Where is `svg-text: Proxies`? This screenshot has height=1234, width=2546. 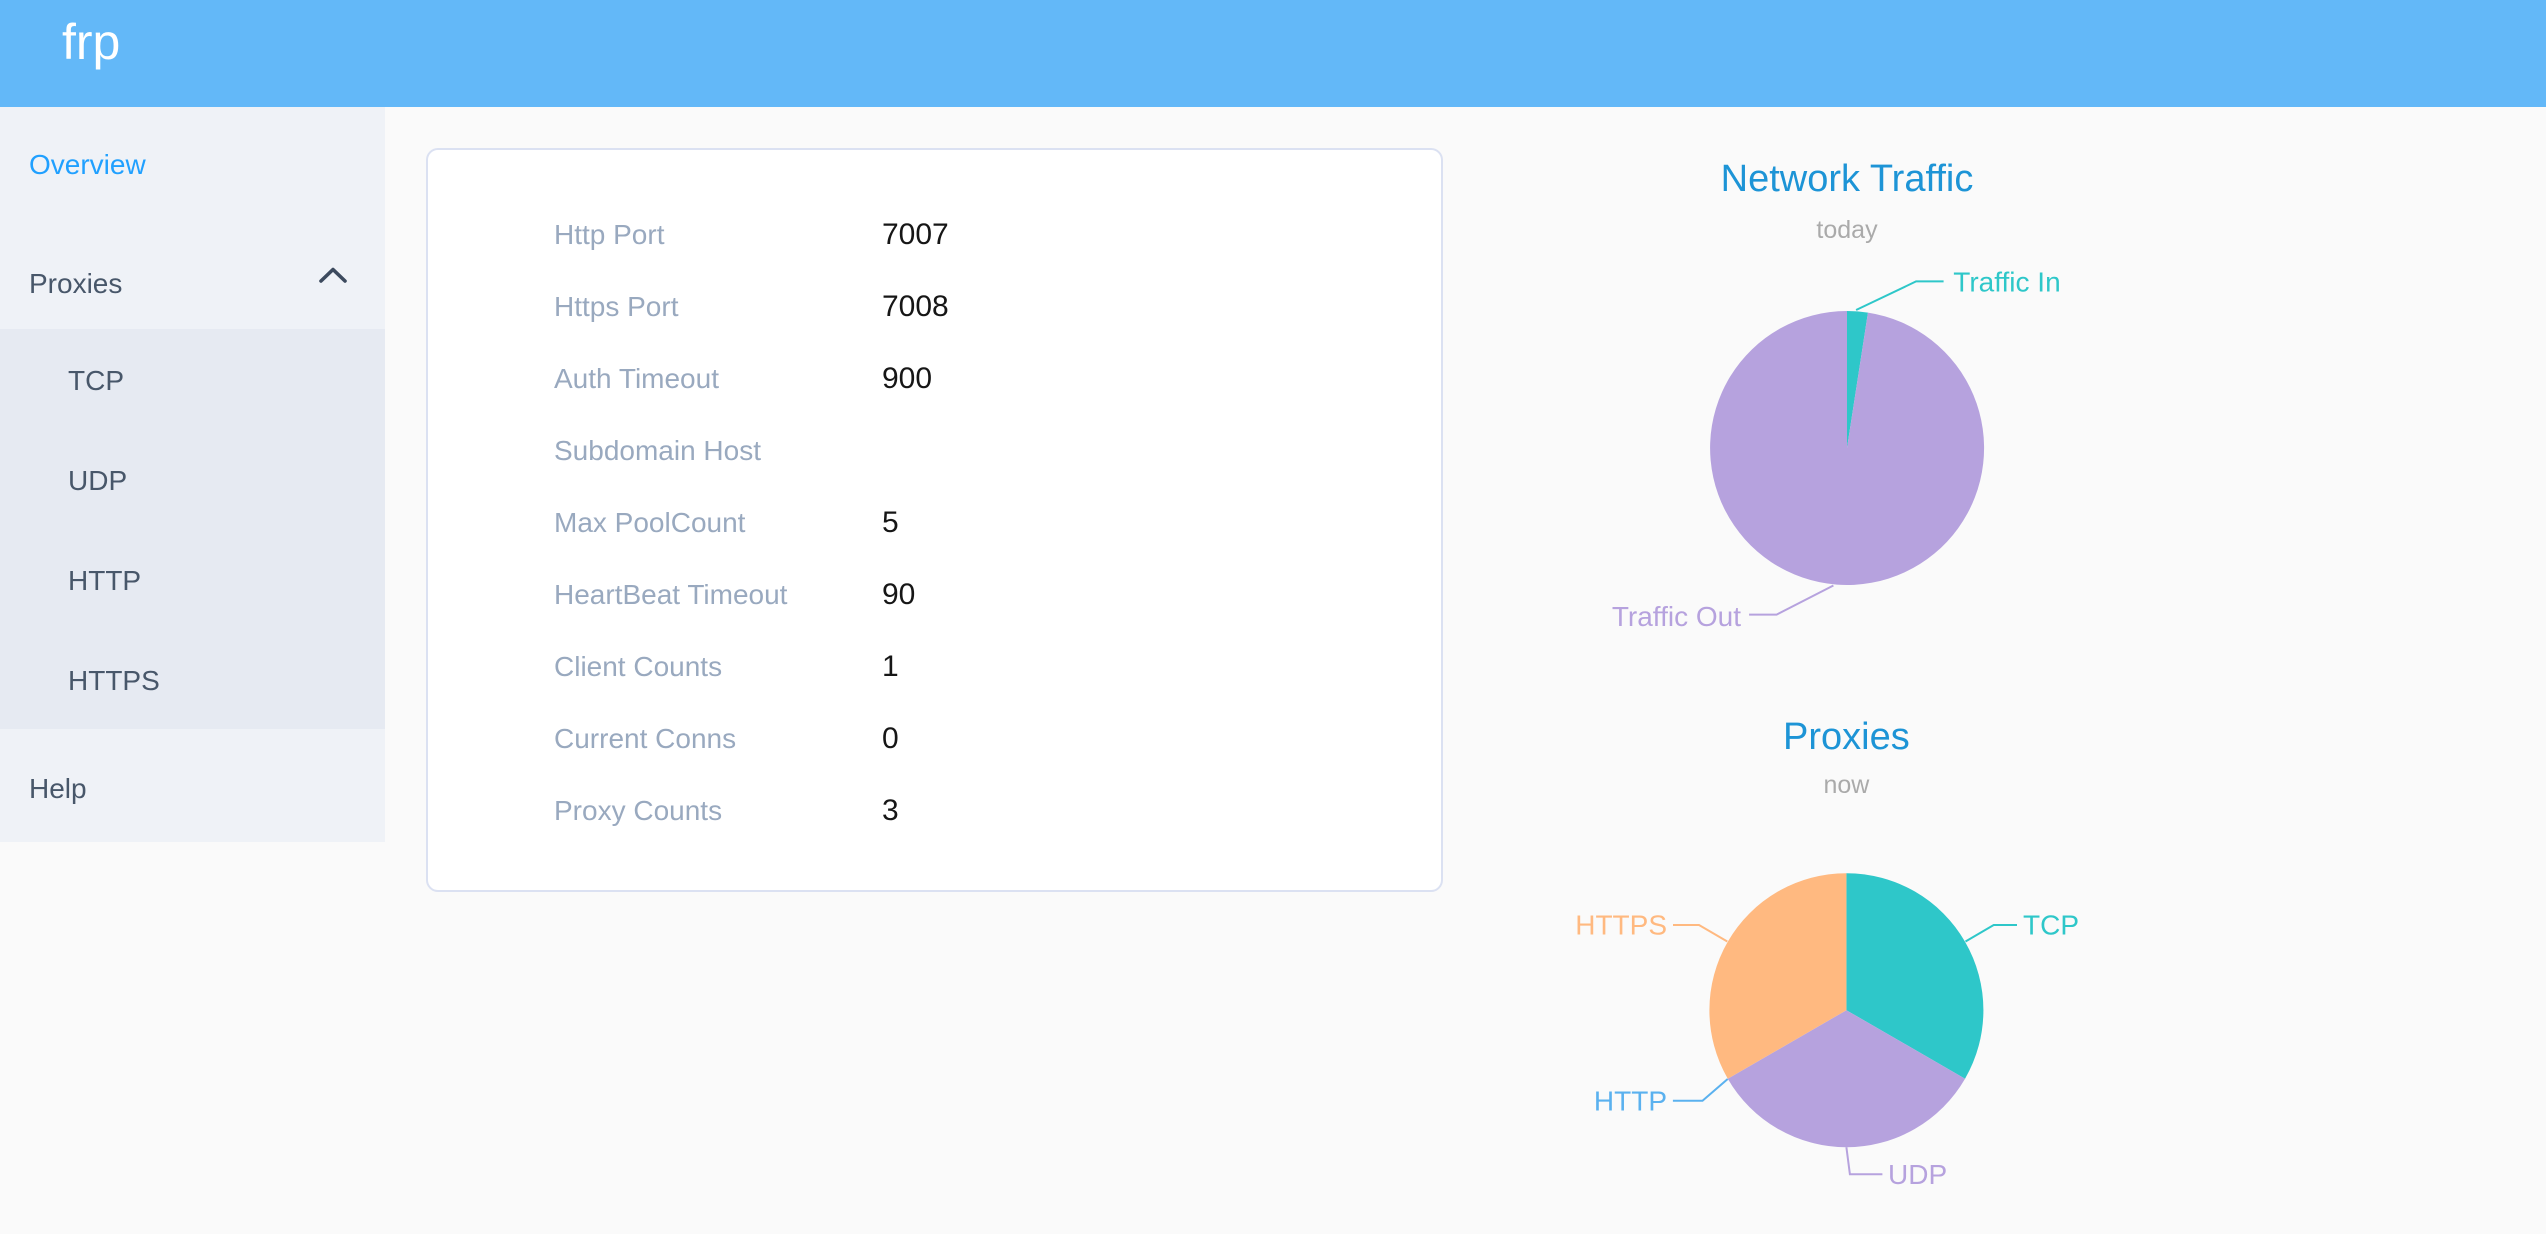
svg-text: Proxies is located at coordinates (1846, 737).